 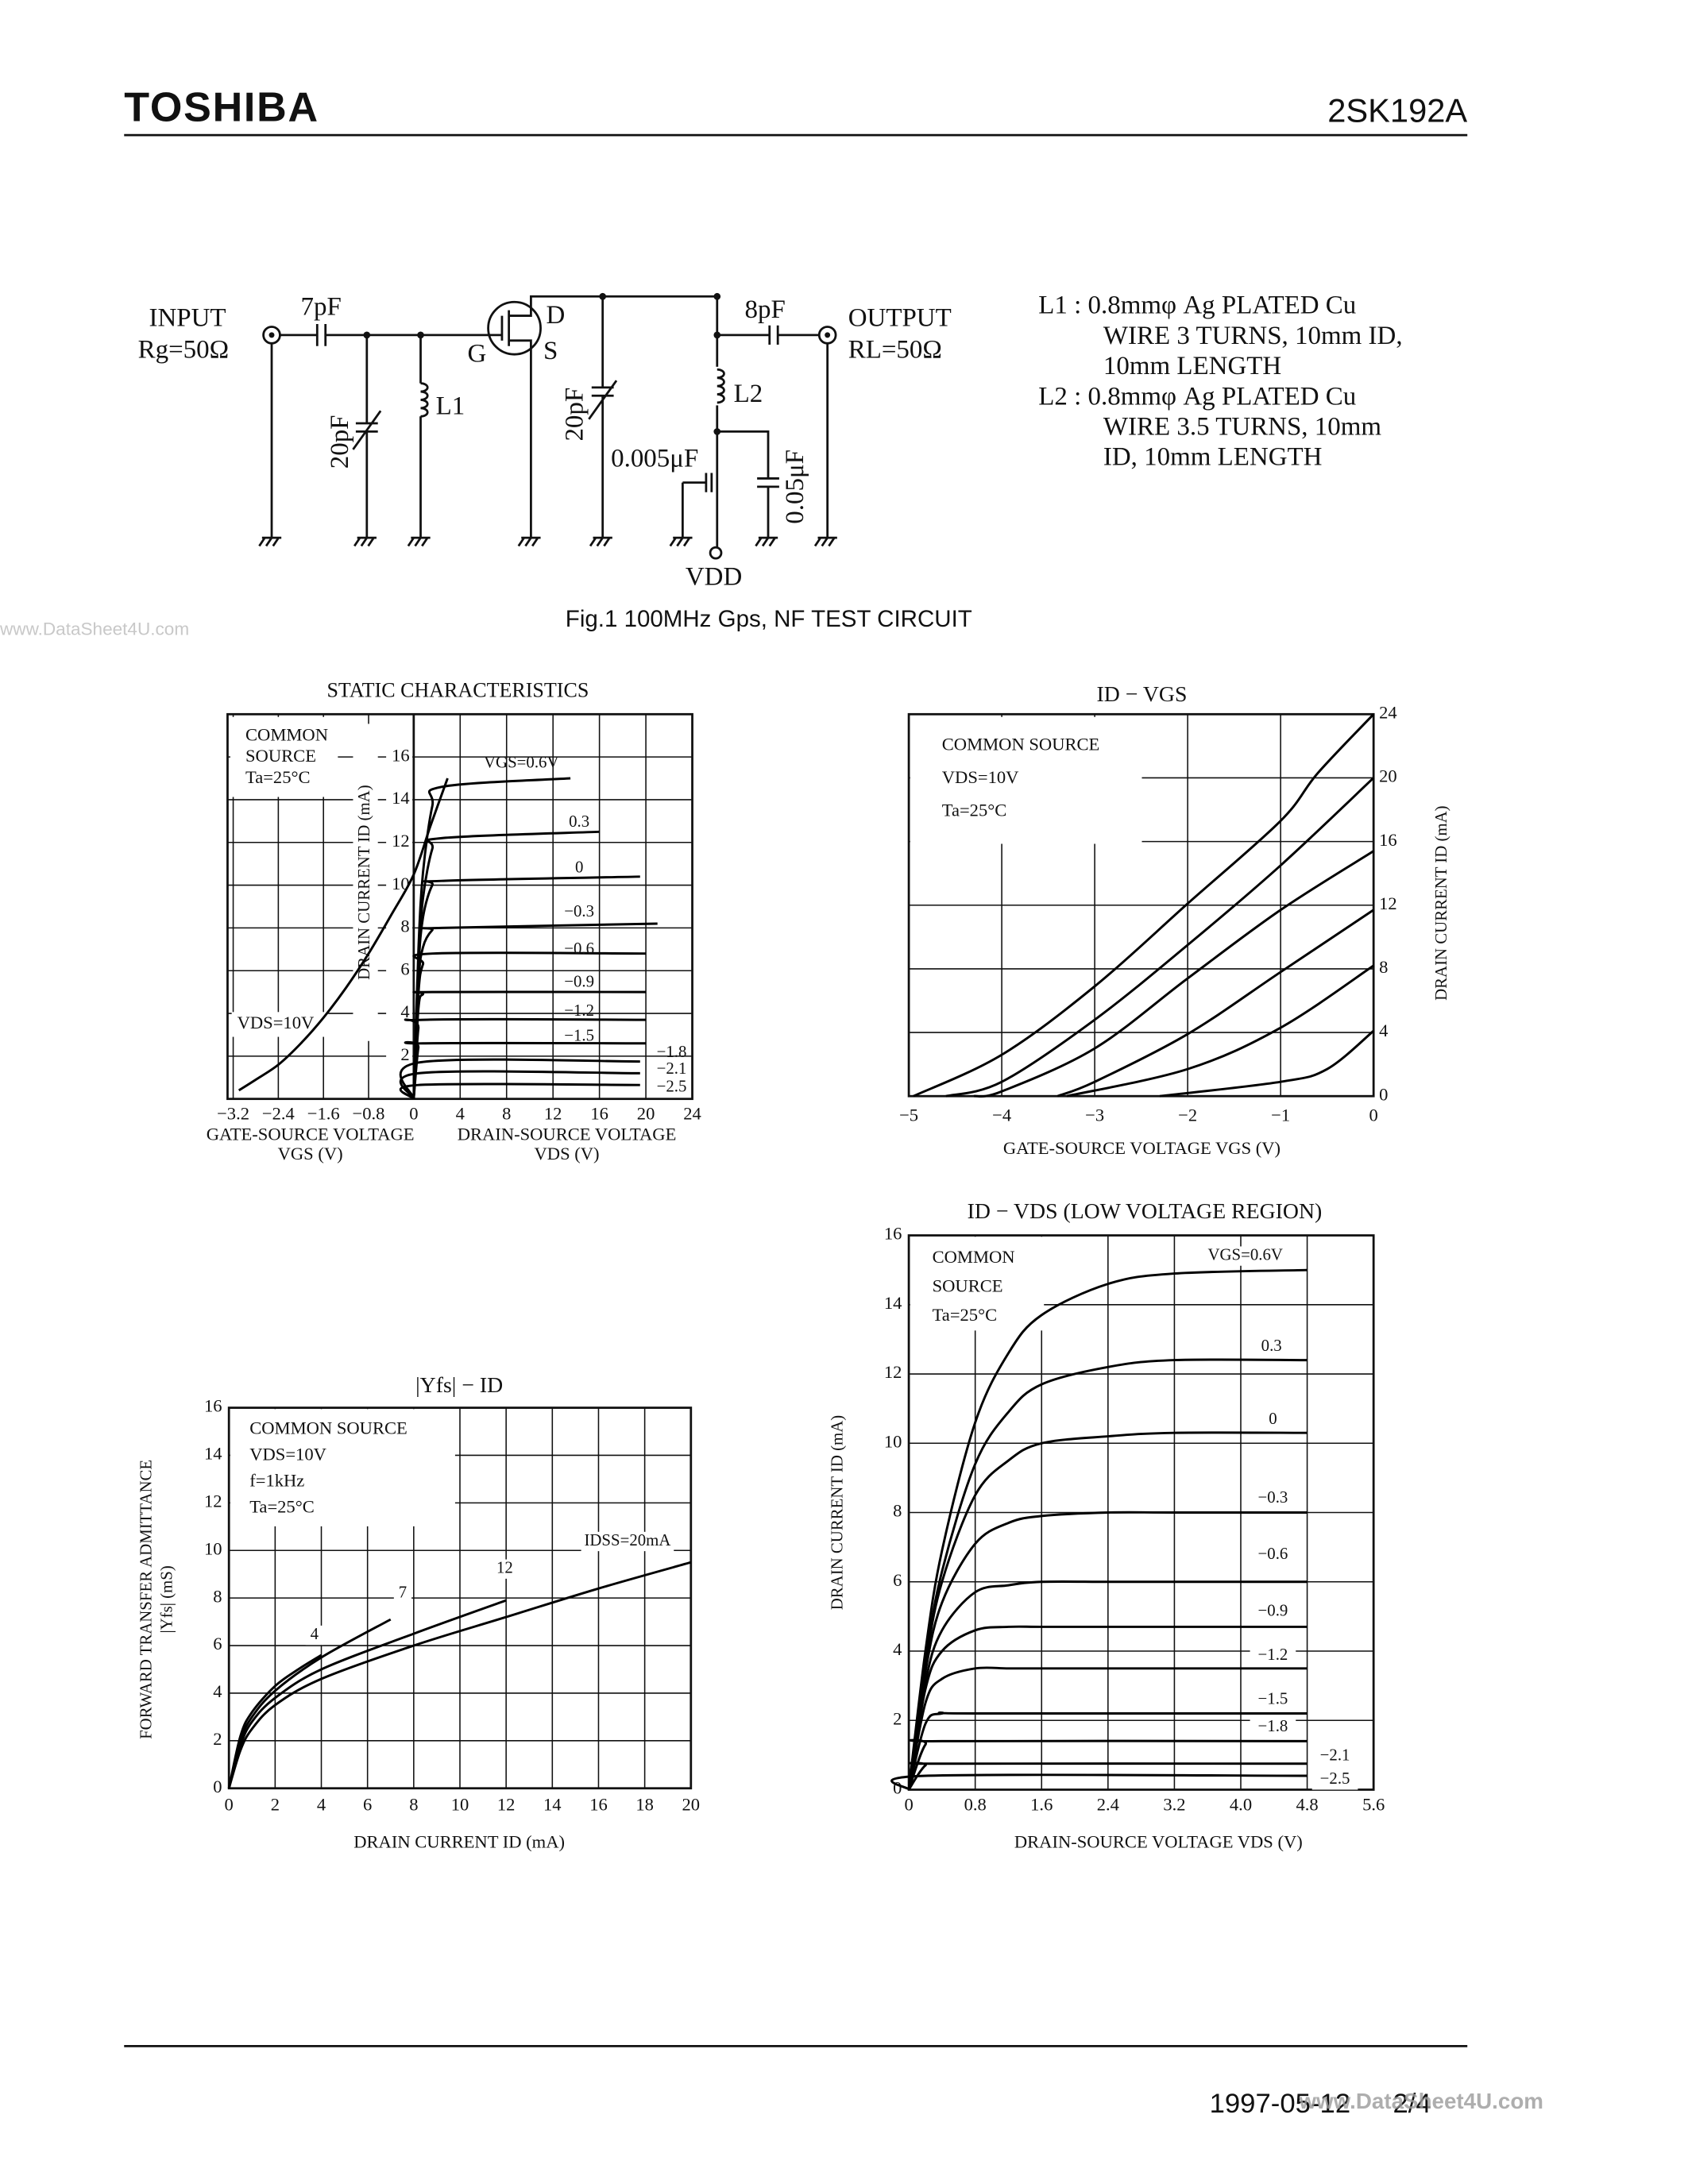 I want to click on series-label: −1.8, so click(x=672, y=1051).